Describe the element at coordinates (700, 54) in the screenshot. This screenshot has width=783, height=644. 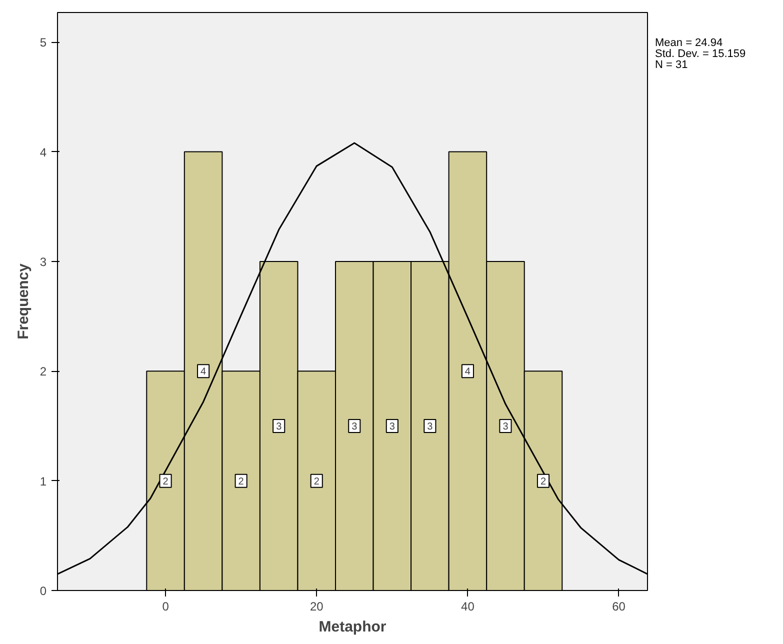
I see `text: Std. Dev. = 15.159` at that location.